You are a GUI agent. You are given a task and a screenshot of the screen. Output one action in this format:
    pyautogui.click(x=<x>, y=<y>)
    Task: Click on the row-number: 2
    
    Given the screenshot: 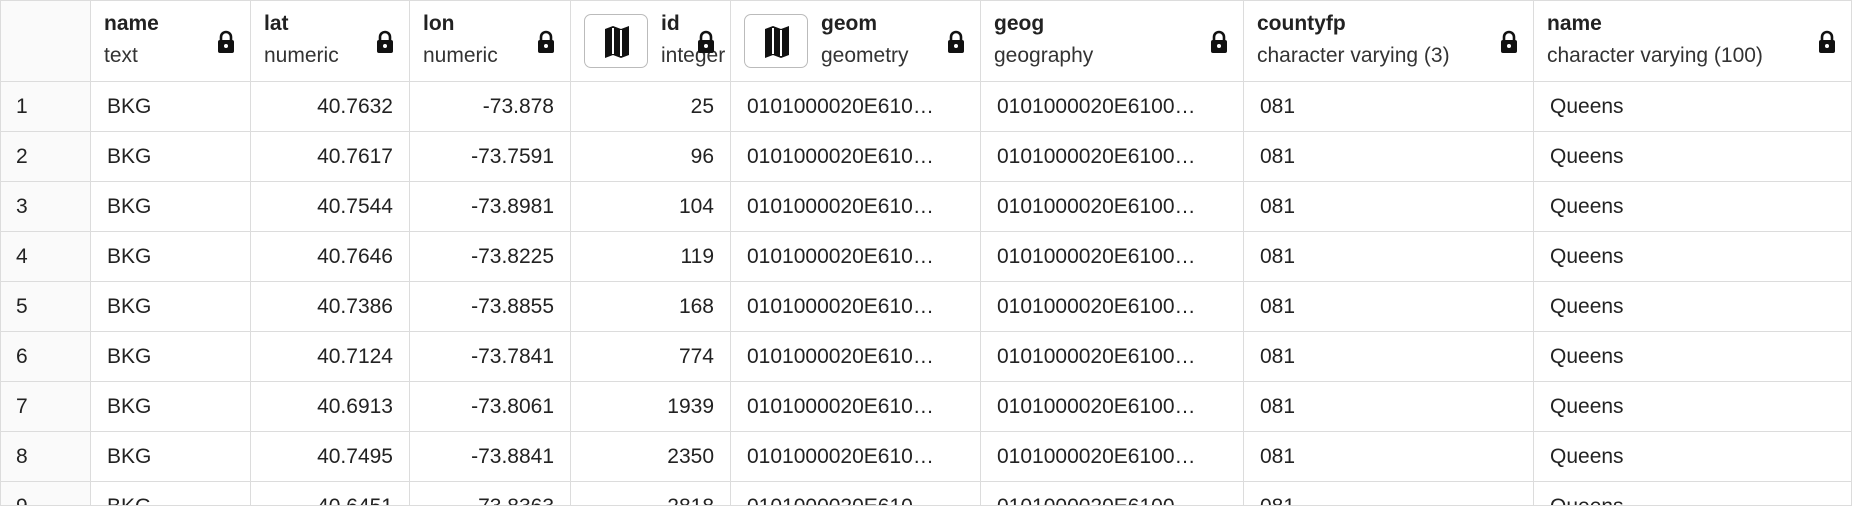 What is the action you would take?
    pyautogui.click(x=45, y=157)
    